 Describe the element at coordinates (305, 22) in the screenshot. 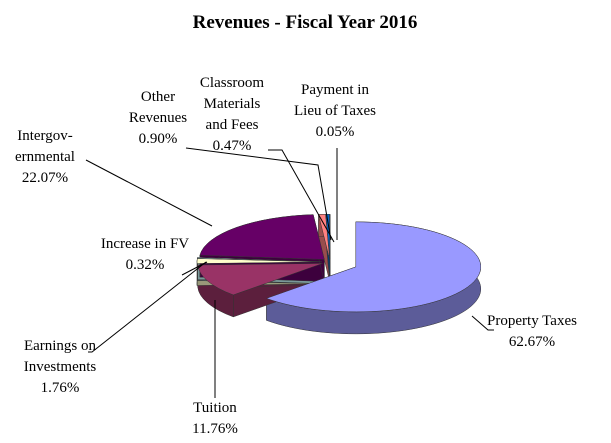

I see `chart-title: Revenues - Fiscal Year 2016` at that location.